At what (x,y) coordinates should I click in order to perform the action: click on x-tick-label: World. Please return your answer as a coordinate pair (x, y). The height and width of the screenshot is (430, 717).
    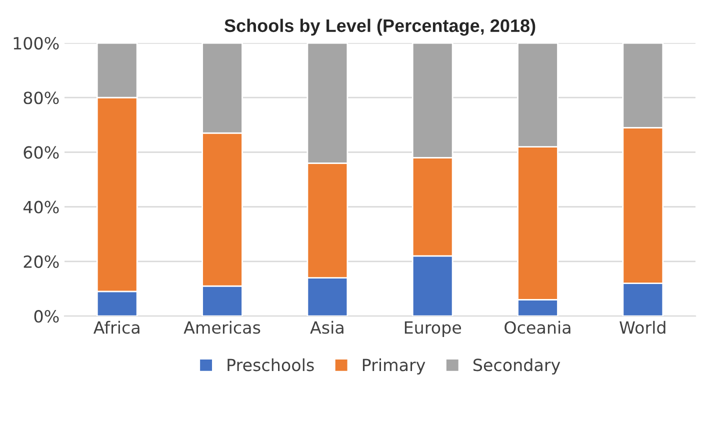
    Looking at the image, I should click on (643, 327).